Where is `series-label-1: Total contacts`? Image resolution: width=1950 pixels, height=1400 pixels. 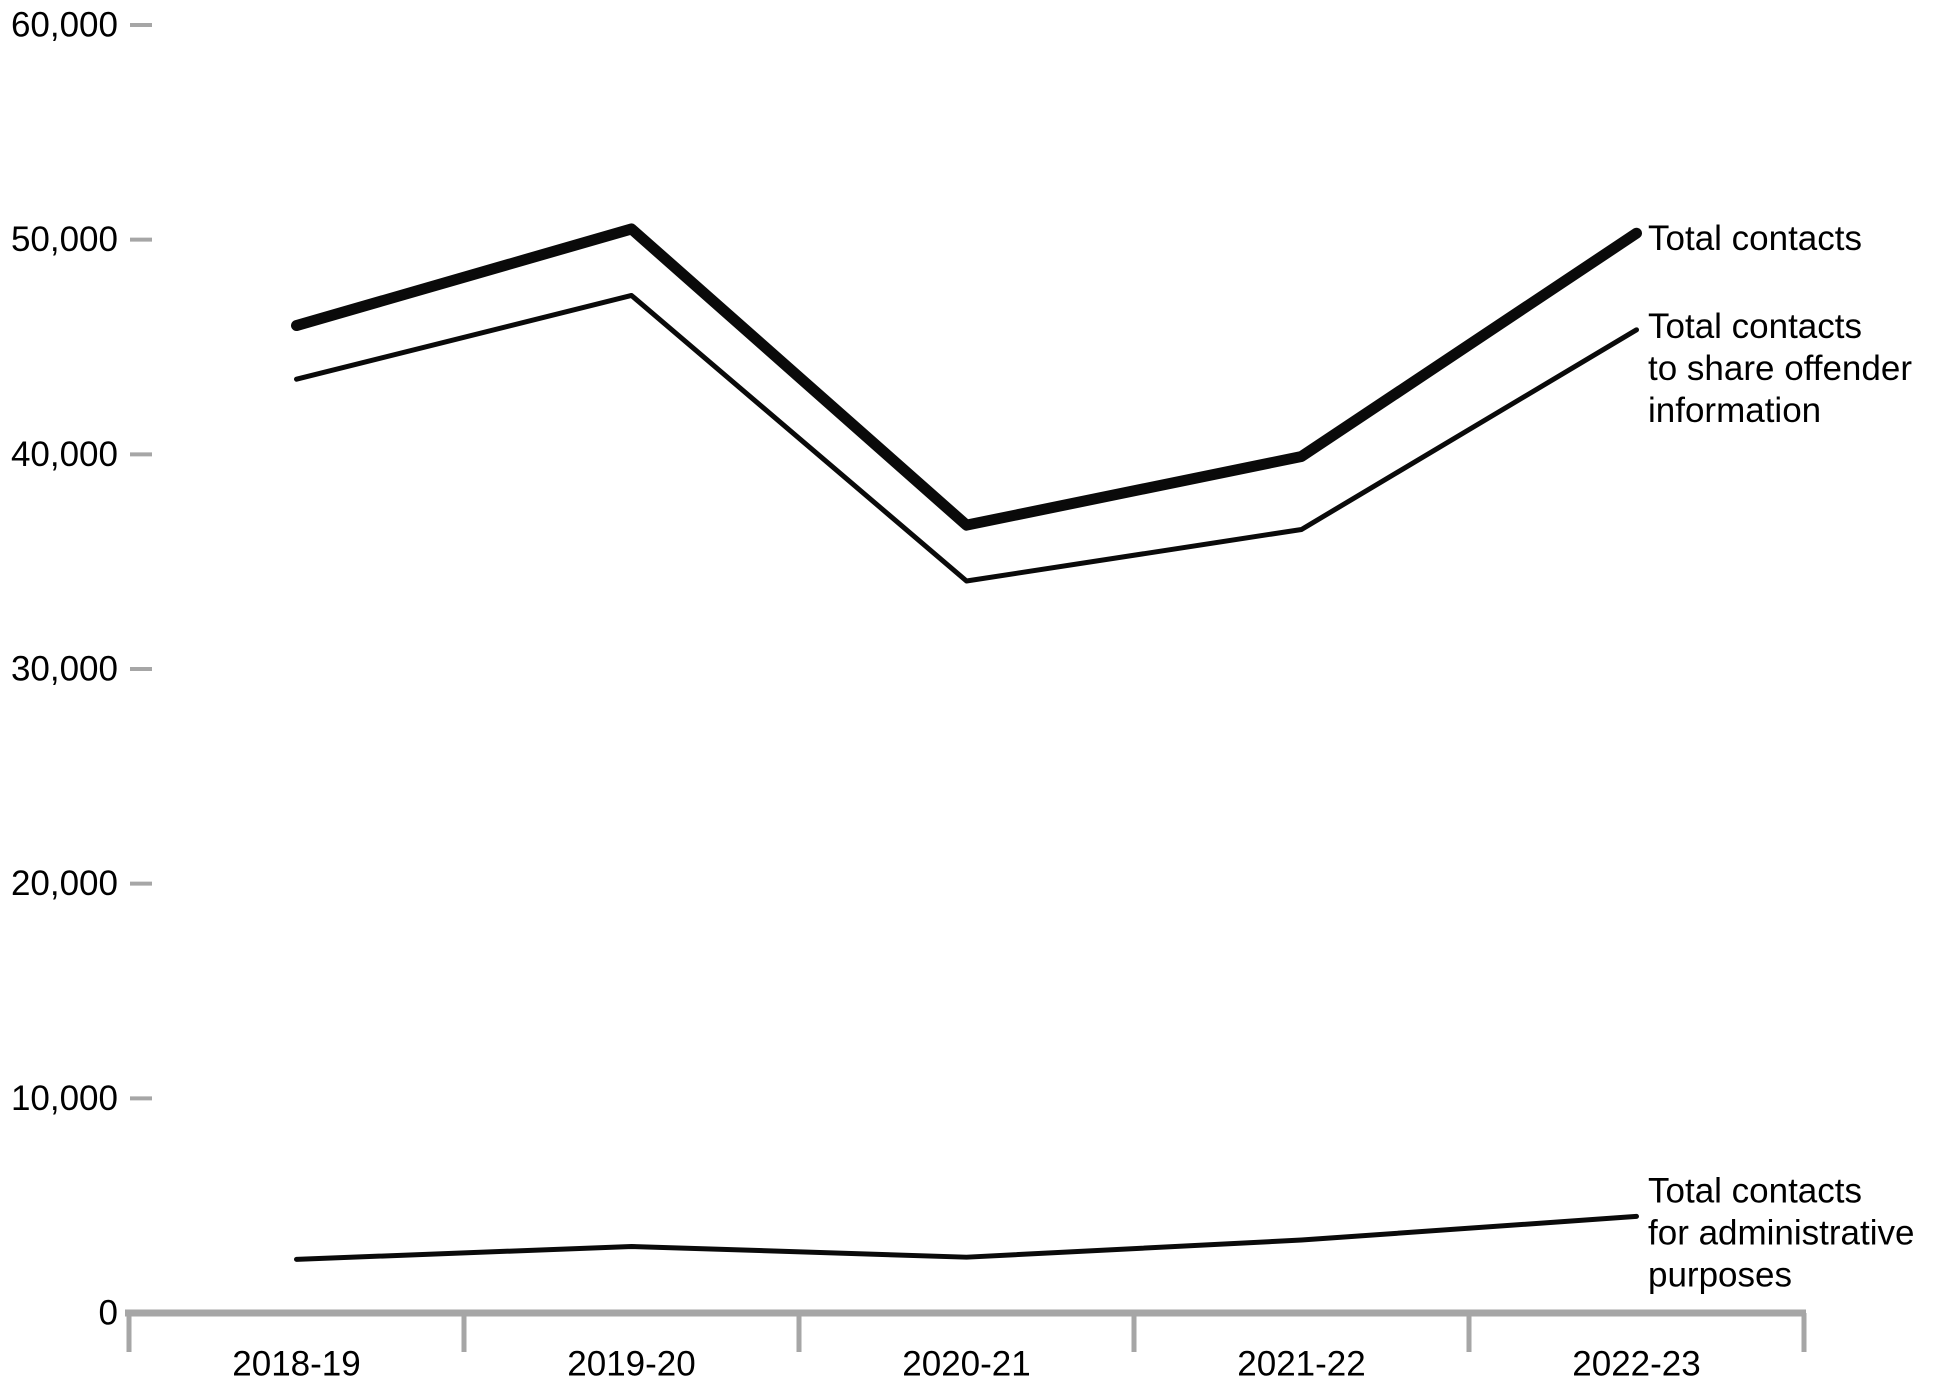
series-label-1: Total contacts is located at coordinates (1755, 238).